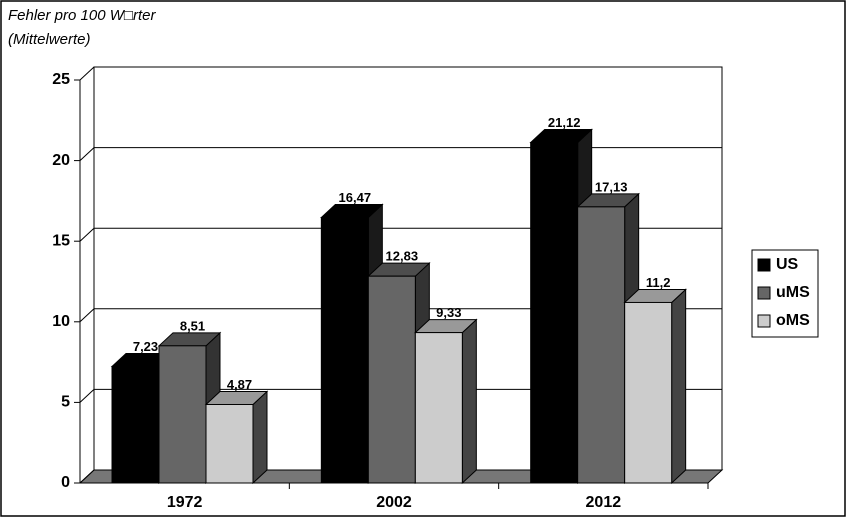 This screenshot has height=518, width=847. Describe the element at coordinates (604, 502) in the screenshot. I see `x-tick-label: 2012` at that location.